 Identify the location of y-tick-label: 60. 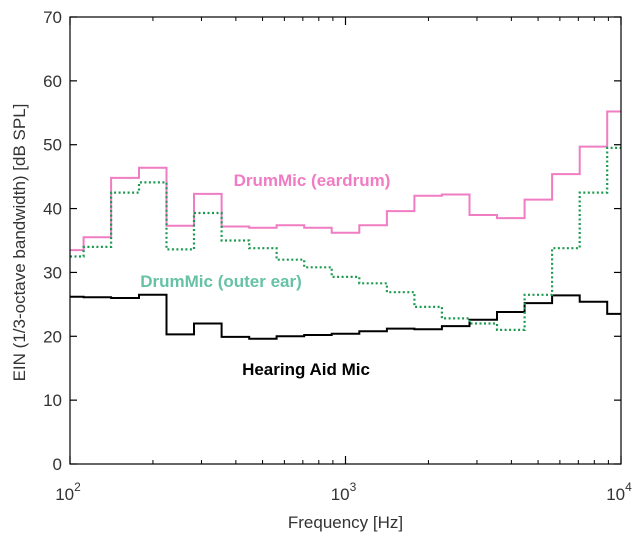
(52, 81).